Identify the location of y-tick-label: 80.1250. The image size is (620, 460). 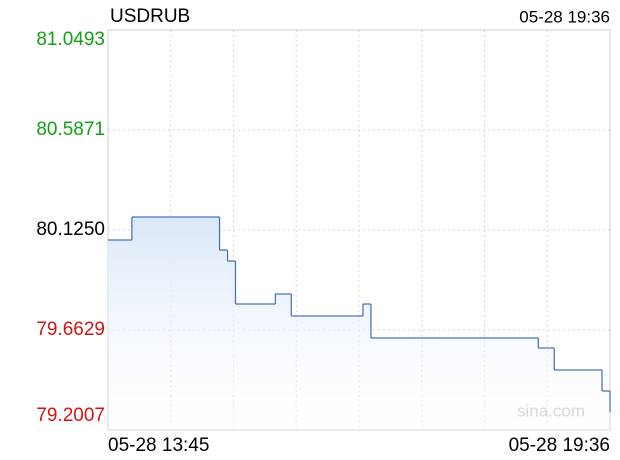
(70, 229).